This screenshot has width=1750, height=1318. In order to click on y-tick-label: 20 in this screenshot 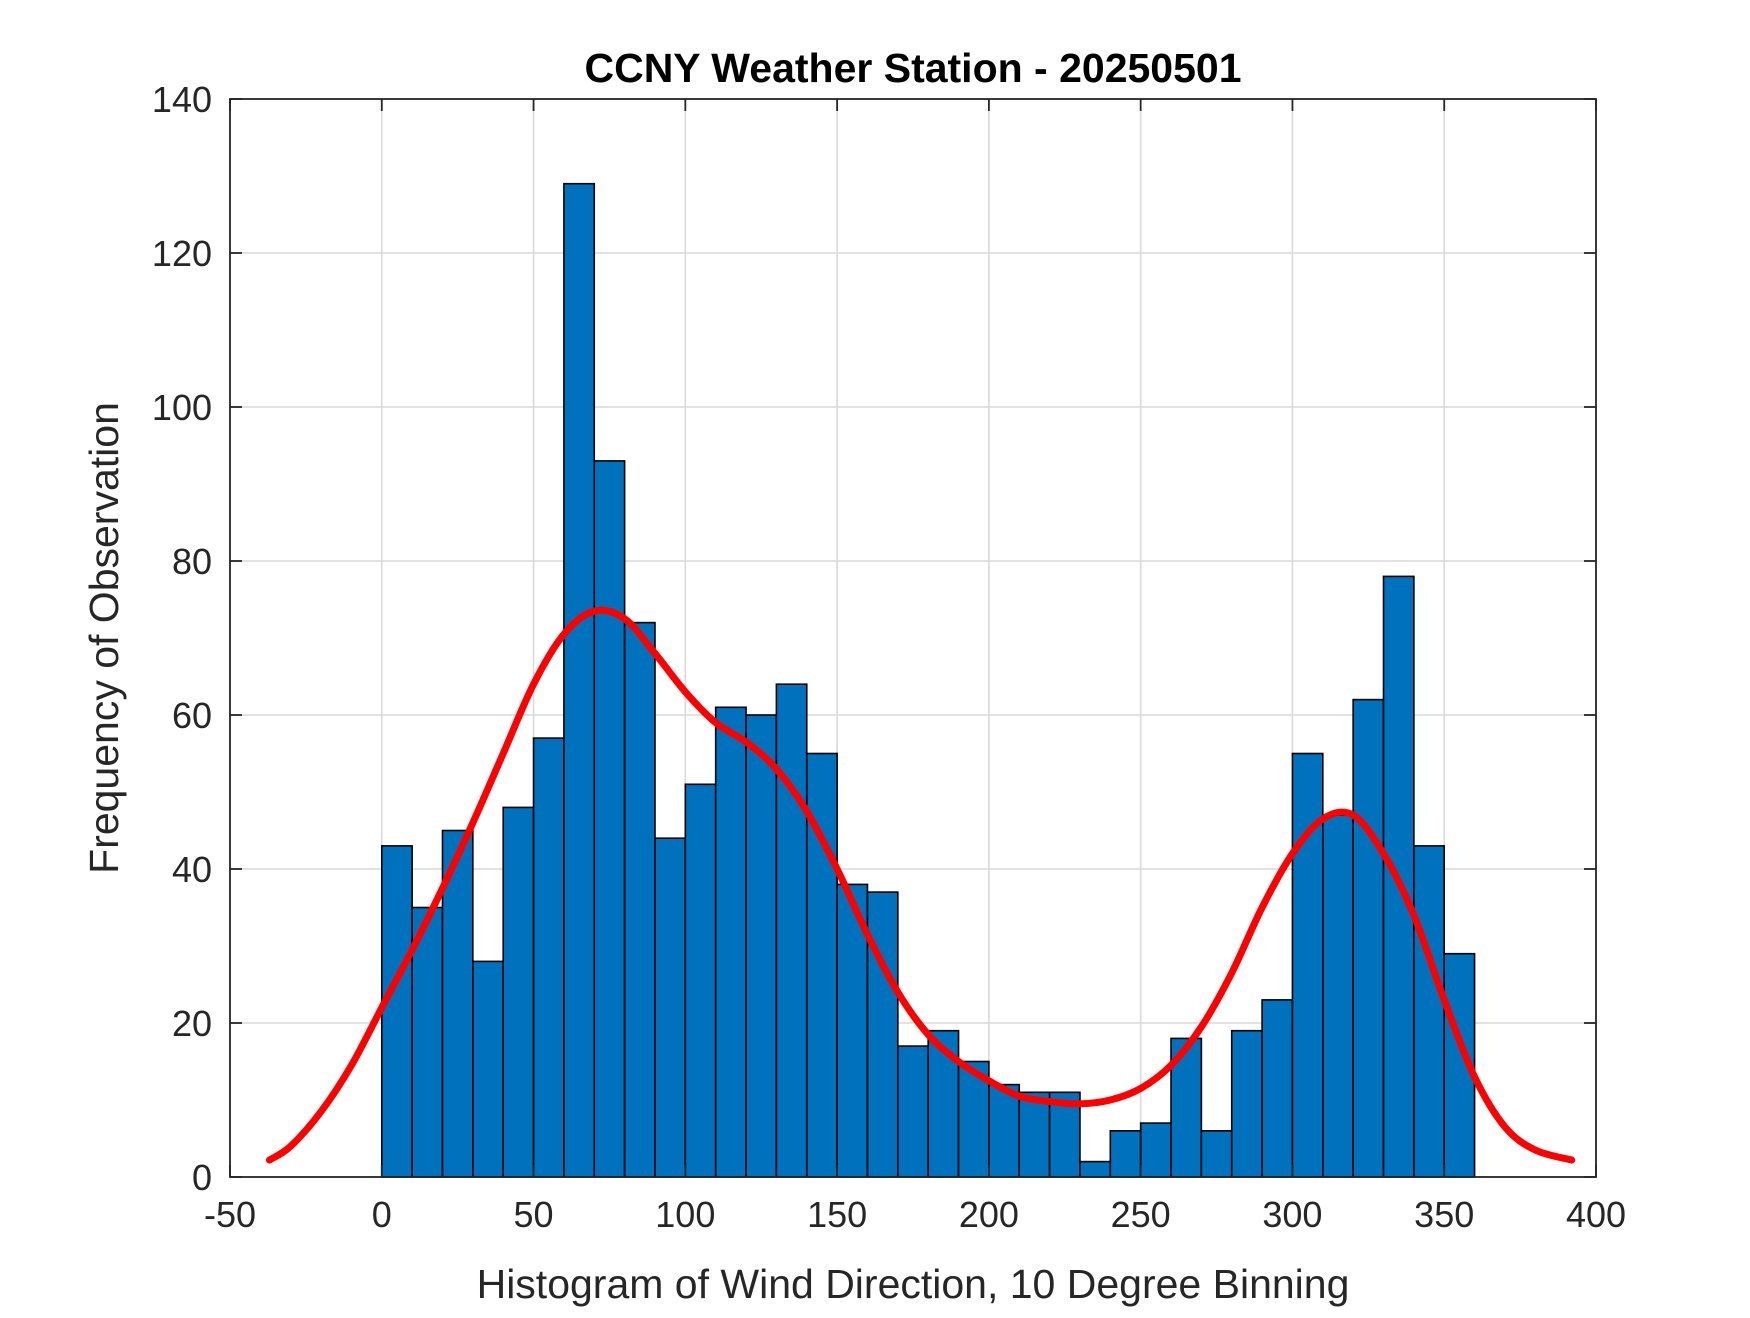, I will do `click(192, 1023)`.